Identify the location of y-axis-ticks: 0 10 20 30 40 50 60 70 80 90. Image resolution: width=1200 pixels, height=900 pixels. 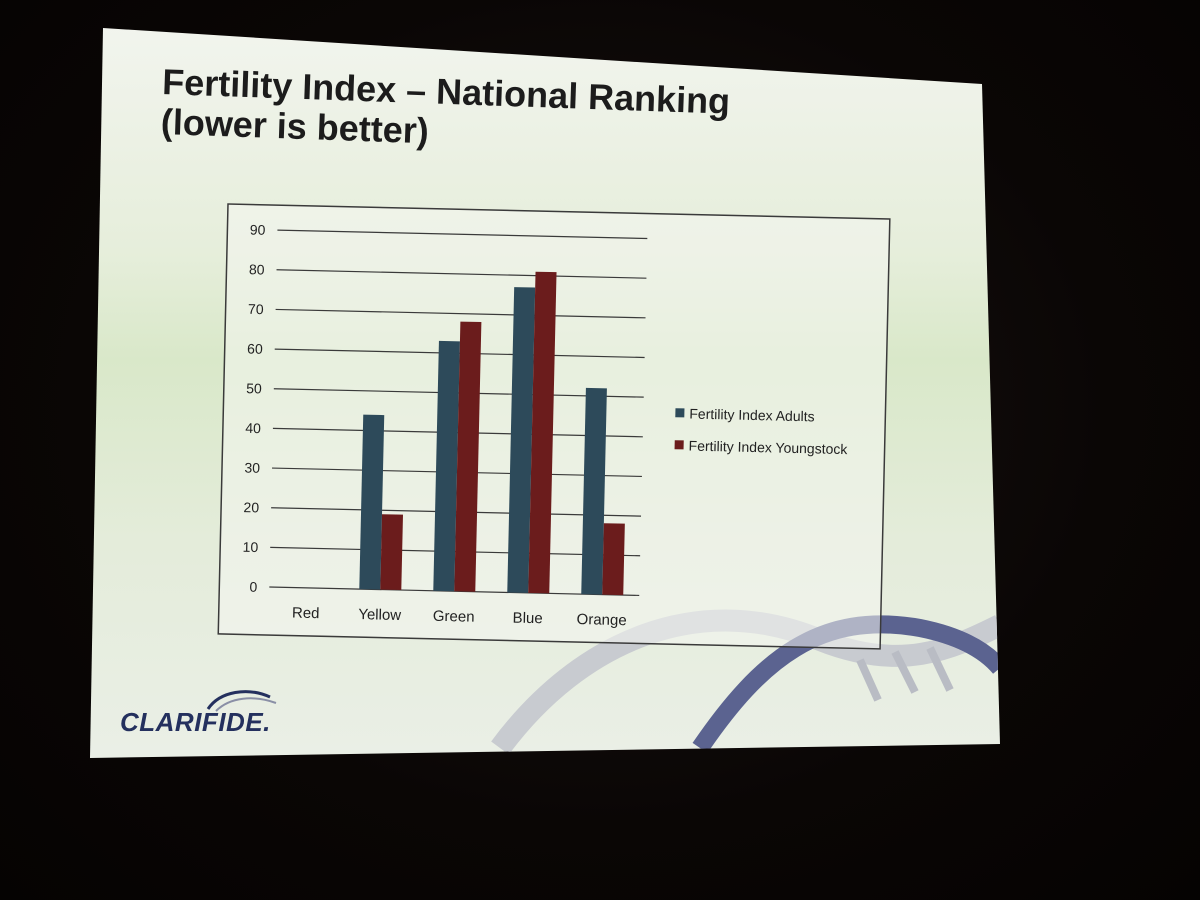
(254, 408).